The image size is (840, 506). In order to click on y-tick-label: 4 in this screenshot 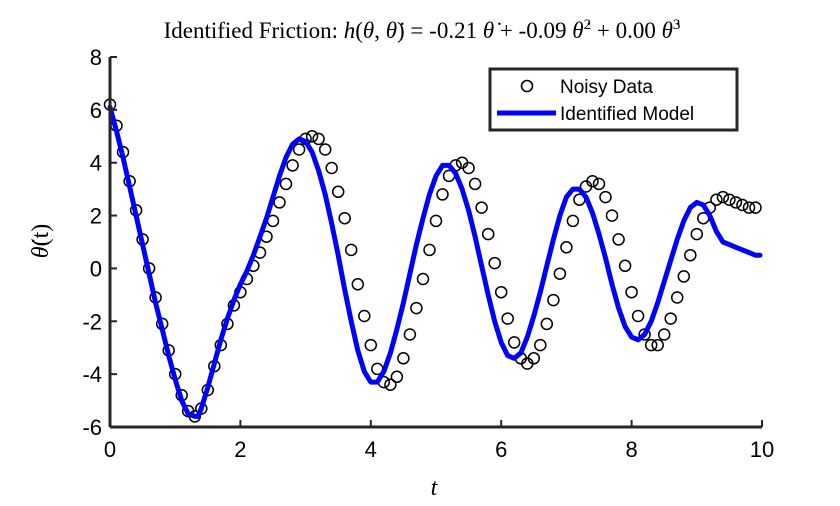, I will do `click(96, 163)`.